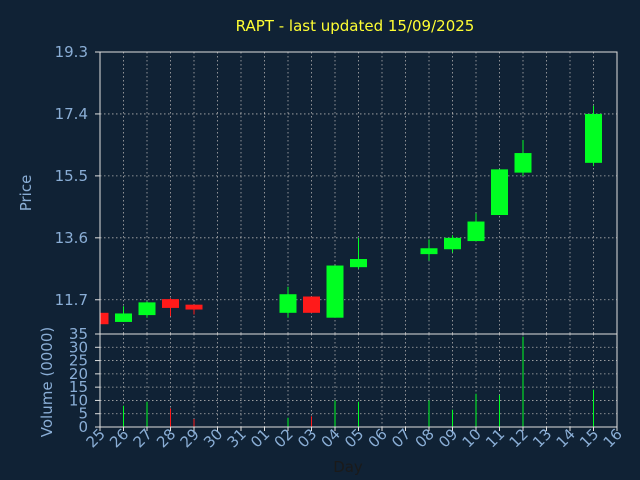 Image resolution: width=640 pixels, height=480 pixels. I want to click on x-axis-label: Day, so click(348, 467).